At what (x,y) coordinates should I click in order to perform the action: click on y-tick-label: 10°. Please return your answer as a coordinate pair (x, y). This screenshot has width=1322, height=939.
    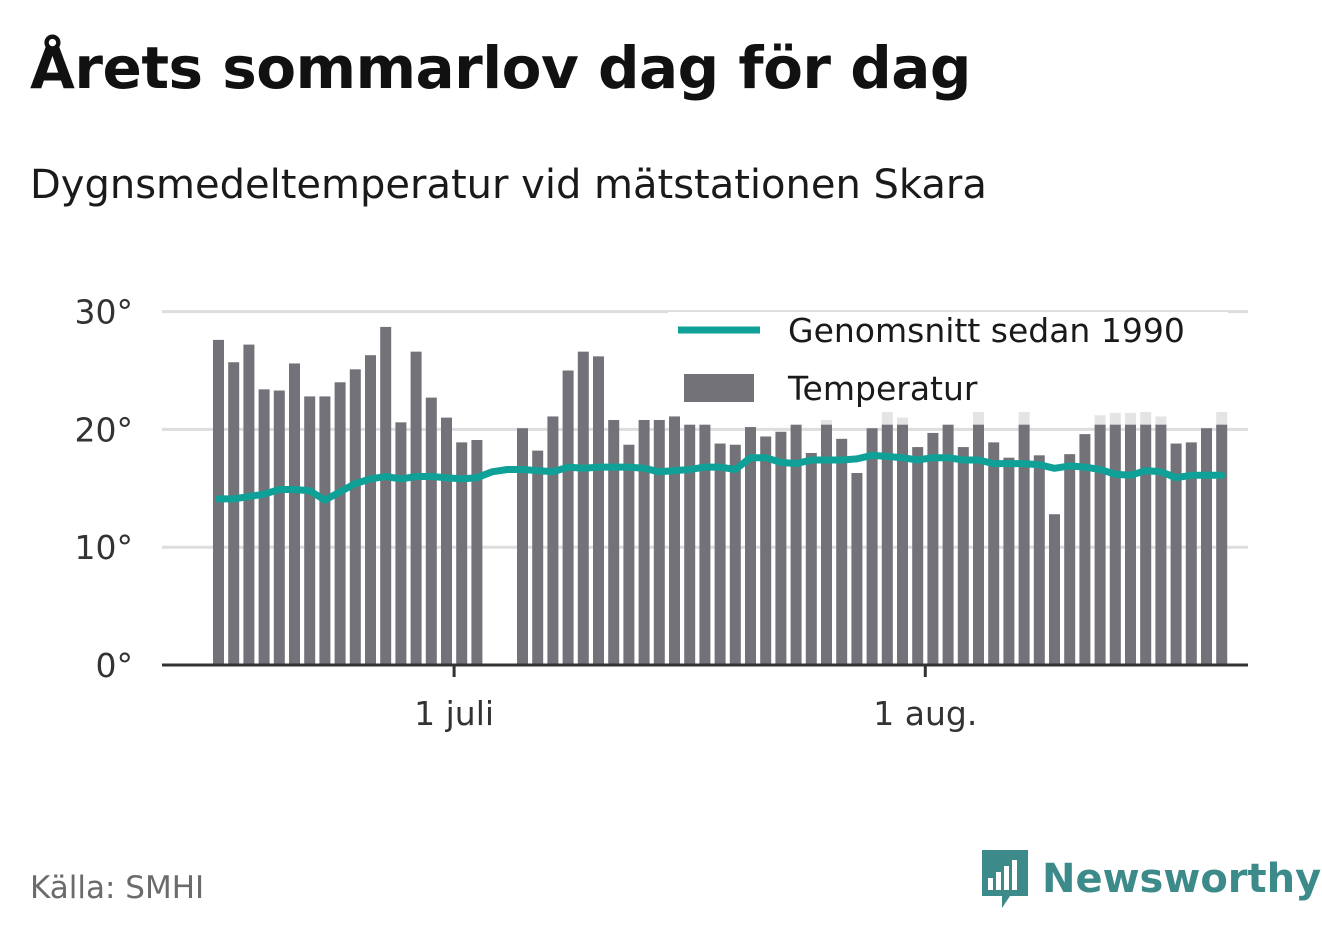
    Looking at the image, I should click on (104, 547).